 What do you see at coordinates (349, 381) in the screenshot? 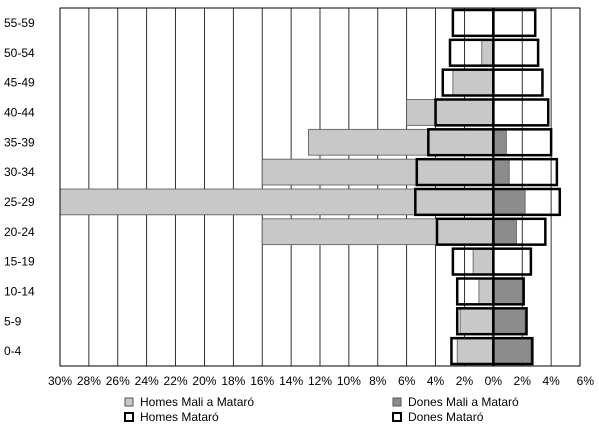
I see `x-tick-label: 10%` at bounding box center [349, 381].